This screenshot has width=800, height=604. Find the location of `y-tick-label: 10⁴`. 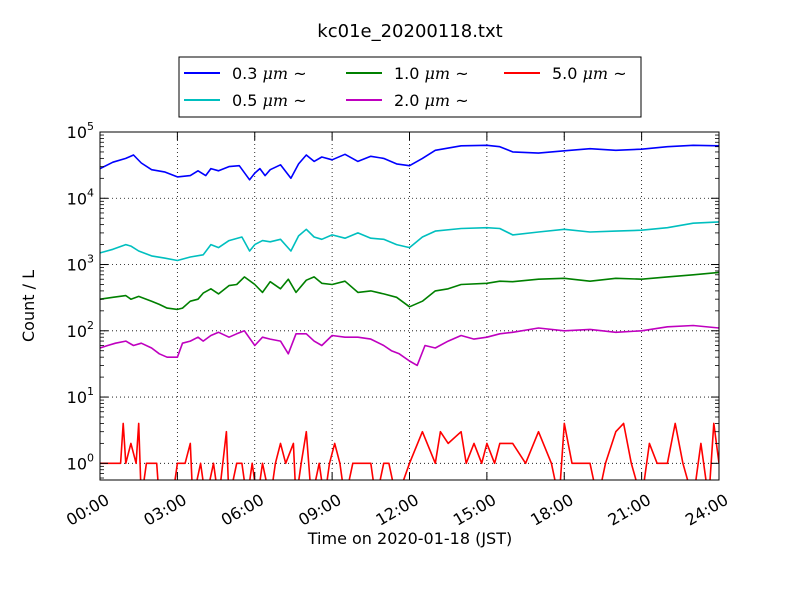

y-tick-label: 10⁴ is located at coordinates (80, 197).